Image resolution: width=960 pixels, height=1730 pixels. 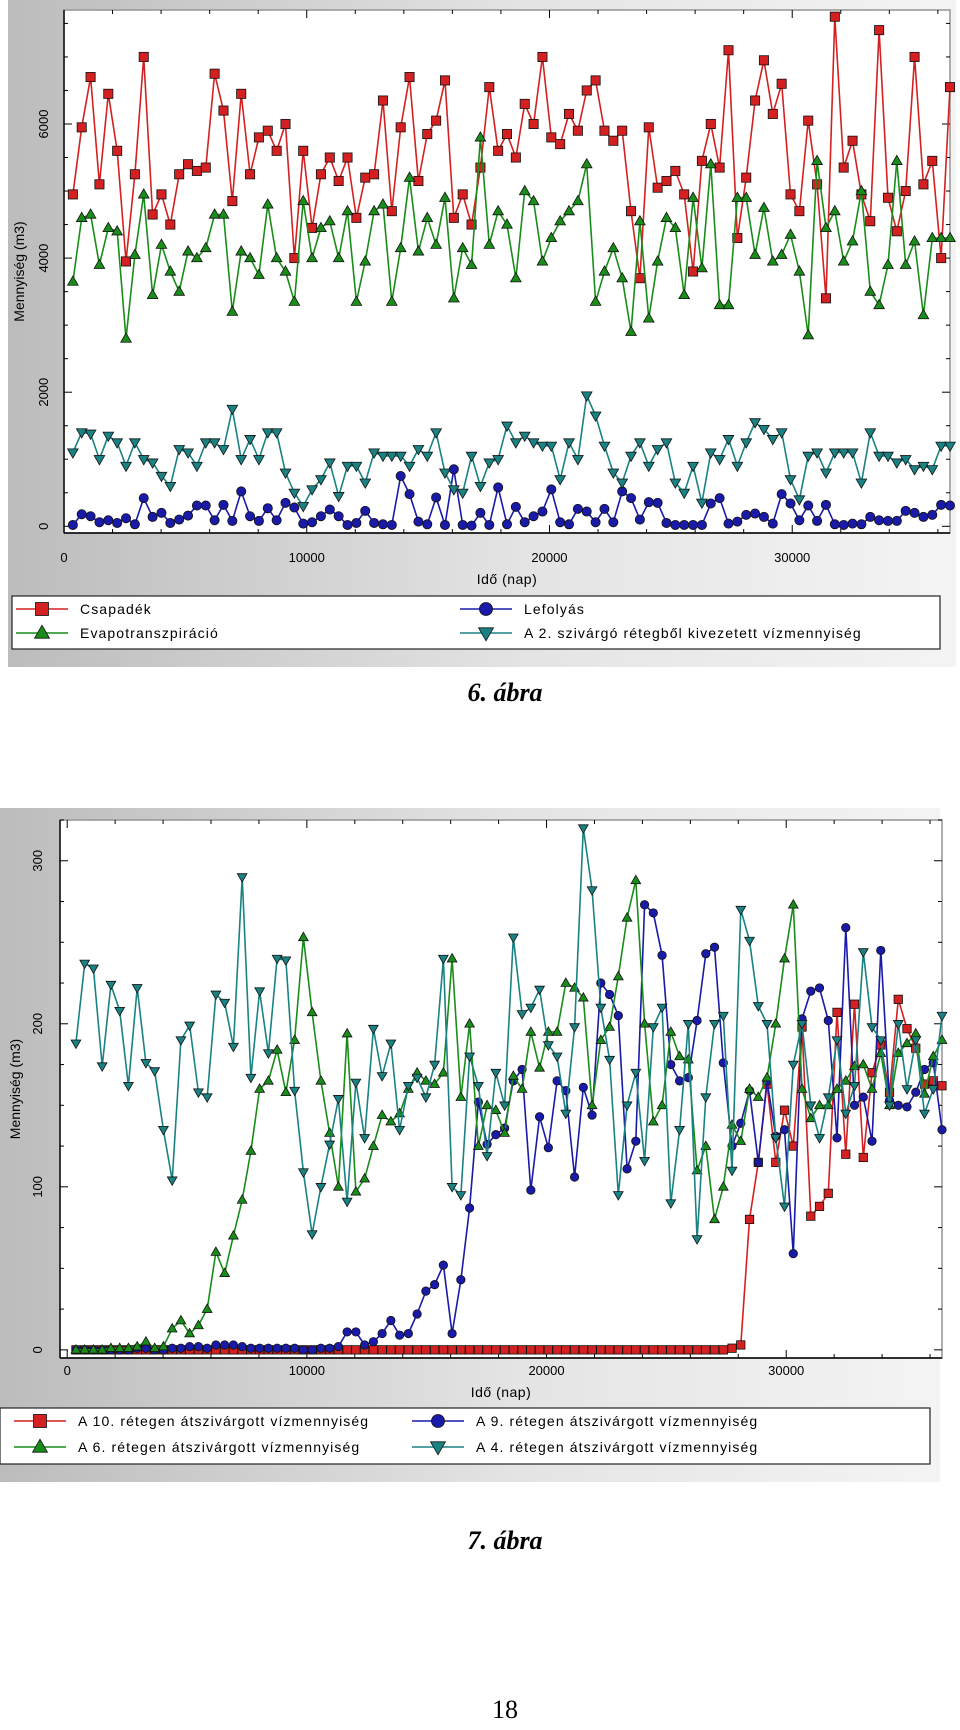 I want to click on y-tick-label: 6000, so click(x=43, y=124).